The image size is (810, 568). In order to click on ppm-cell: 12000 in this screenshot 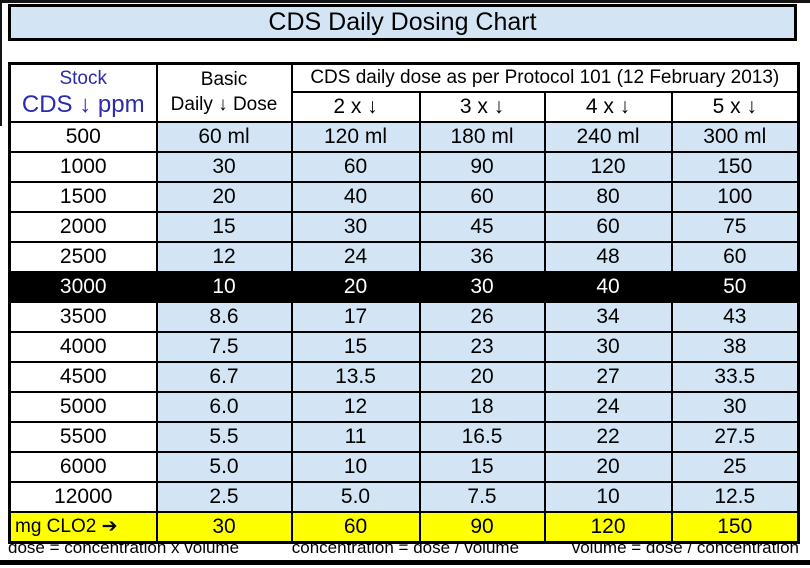, I will do `click(83, 497)`.